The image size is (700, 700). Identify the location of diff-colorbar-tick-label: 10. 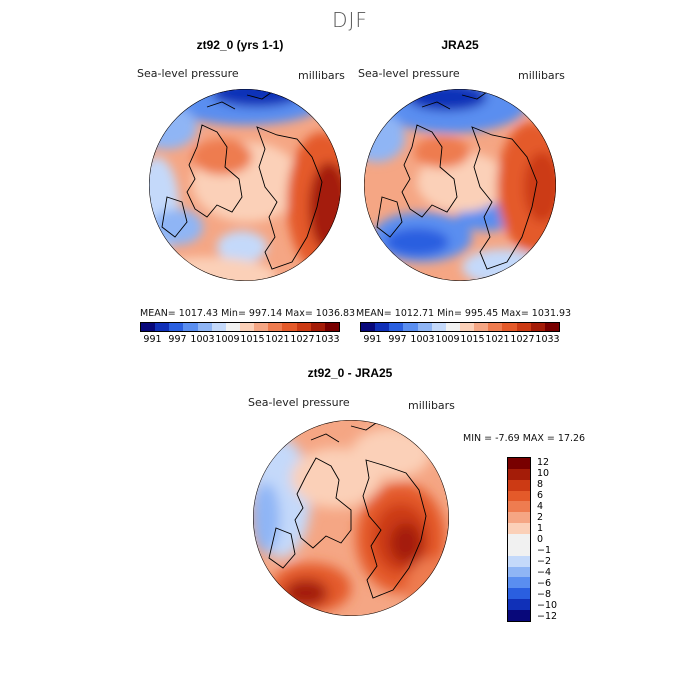
(543, 473).